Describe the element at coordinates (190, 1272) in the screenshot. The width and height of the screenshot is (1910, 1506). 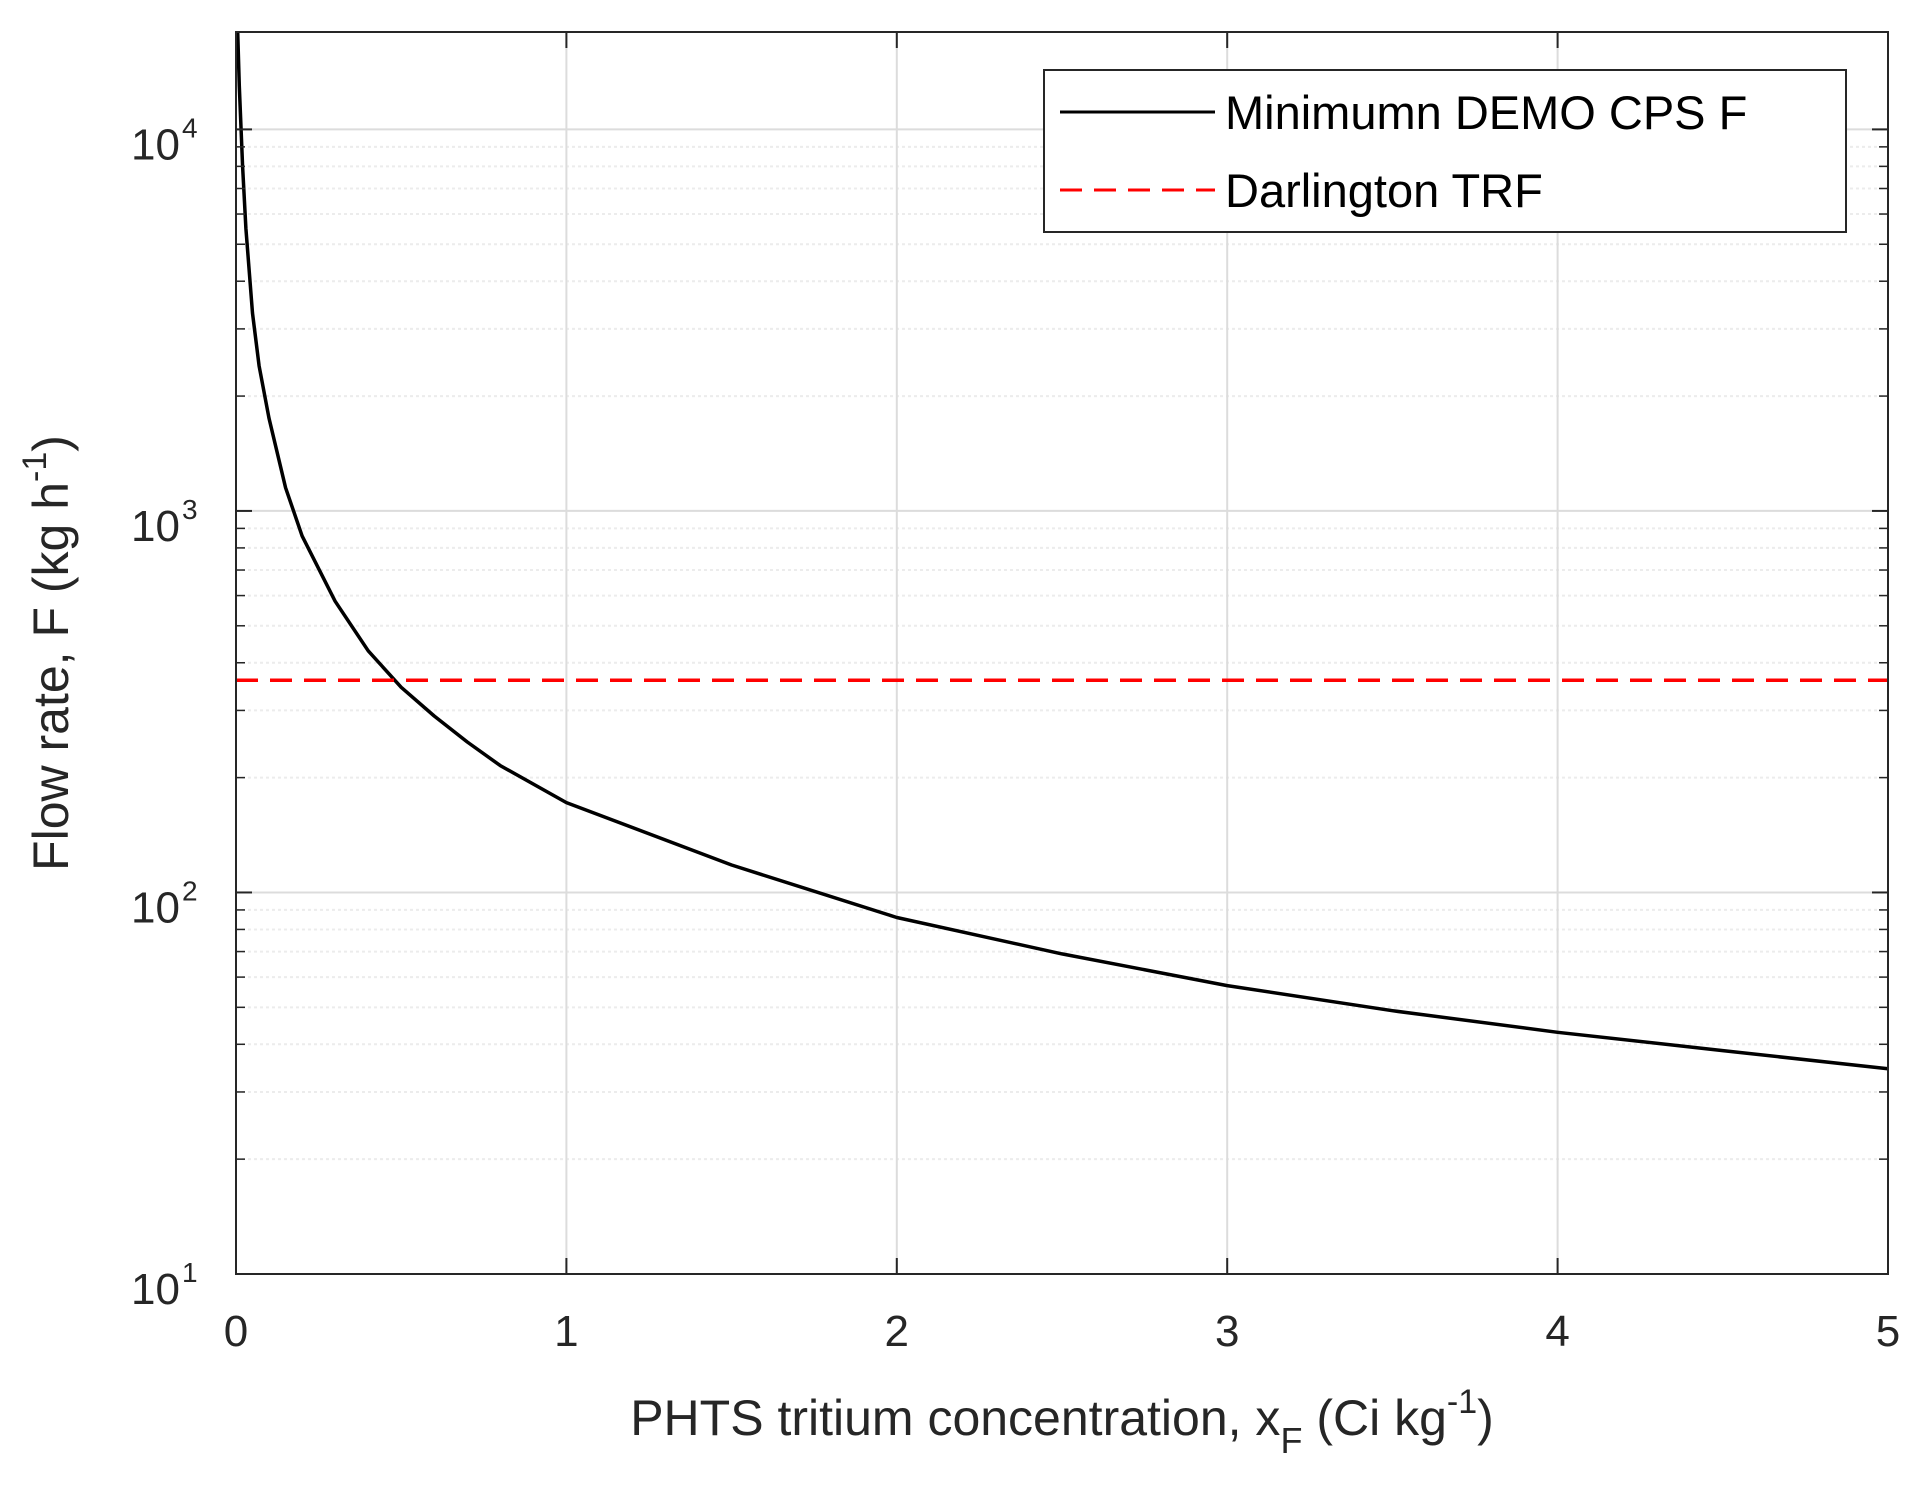
I see `y-tick-label-exponent: 1` at that location.